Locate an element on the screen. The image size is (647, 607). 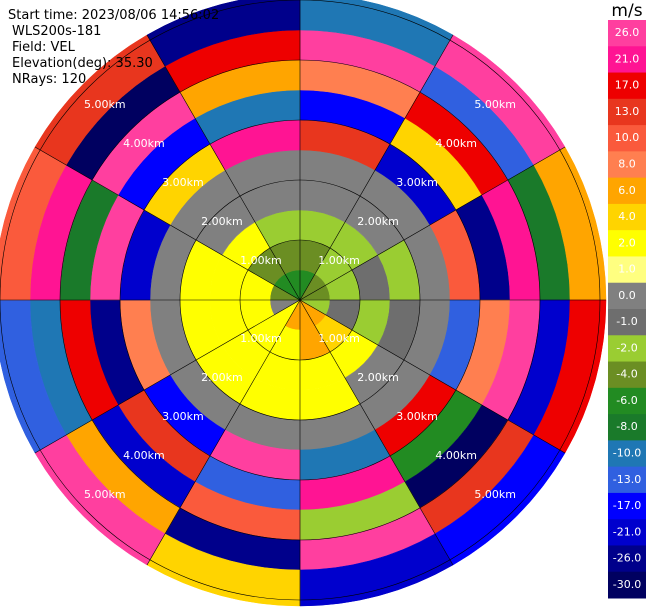
colorbar-label: 2.0 is located at coordinates (627, 242).